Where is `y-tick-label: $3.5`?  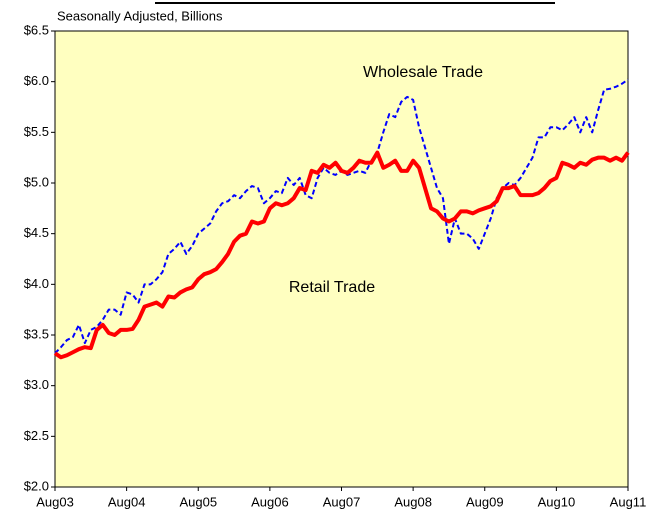
y-tick-label: $3.5 is located at coordinates (36, 333).